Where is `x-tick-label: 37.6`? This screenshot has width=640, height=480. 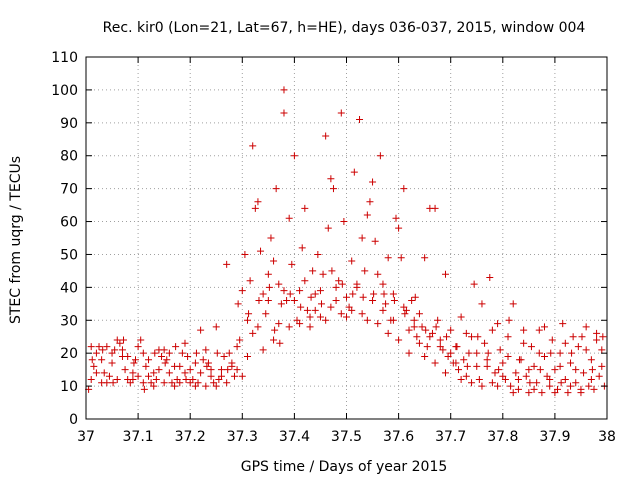
x-tick-label: 37.6 is located at coordinates (398, 437).